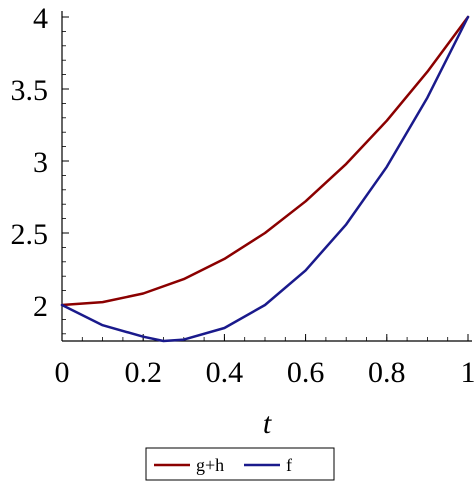 The height and width of the screenshot is (481, 474). I want to click on x-tick-label: 1, so click(467, 372).